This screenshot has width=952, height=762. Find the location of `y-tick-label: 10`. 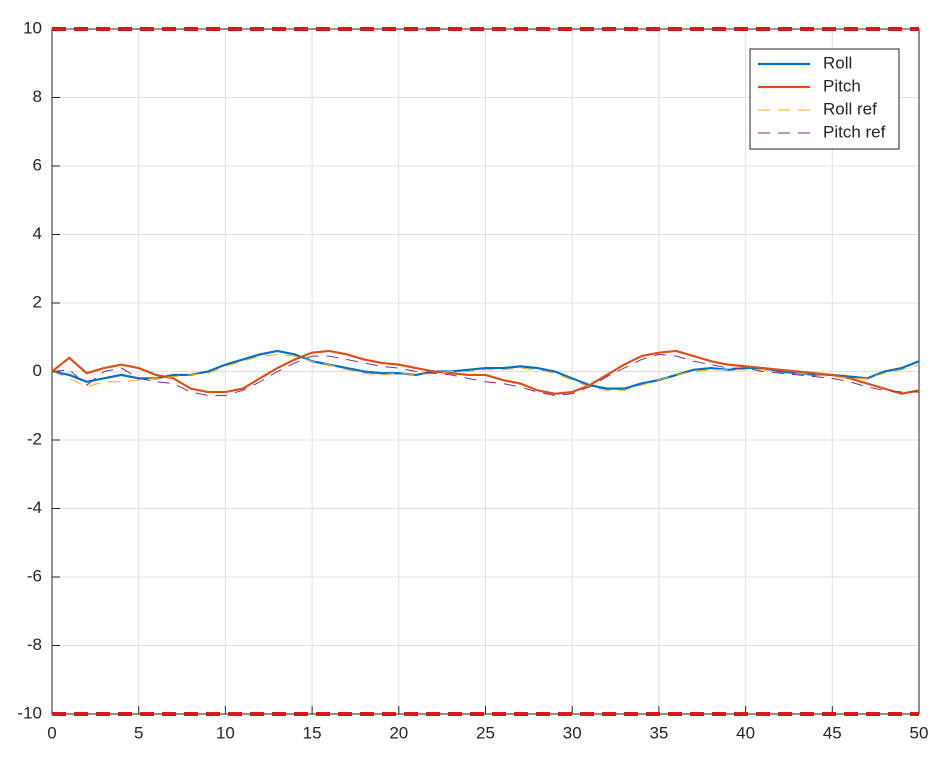

y-tick-label: 10 is located at coordinates (32, 27).